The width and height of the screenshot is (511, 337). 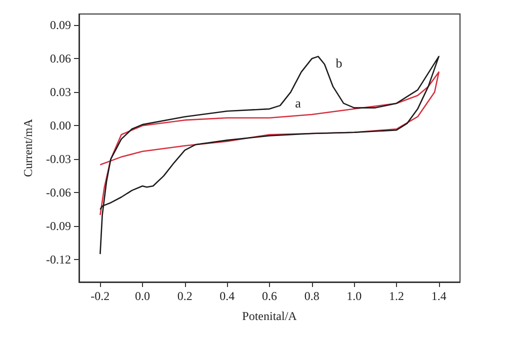 I want to click on x-tick-label: 0.6, so click(x=269, y=296).